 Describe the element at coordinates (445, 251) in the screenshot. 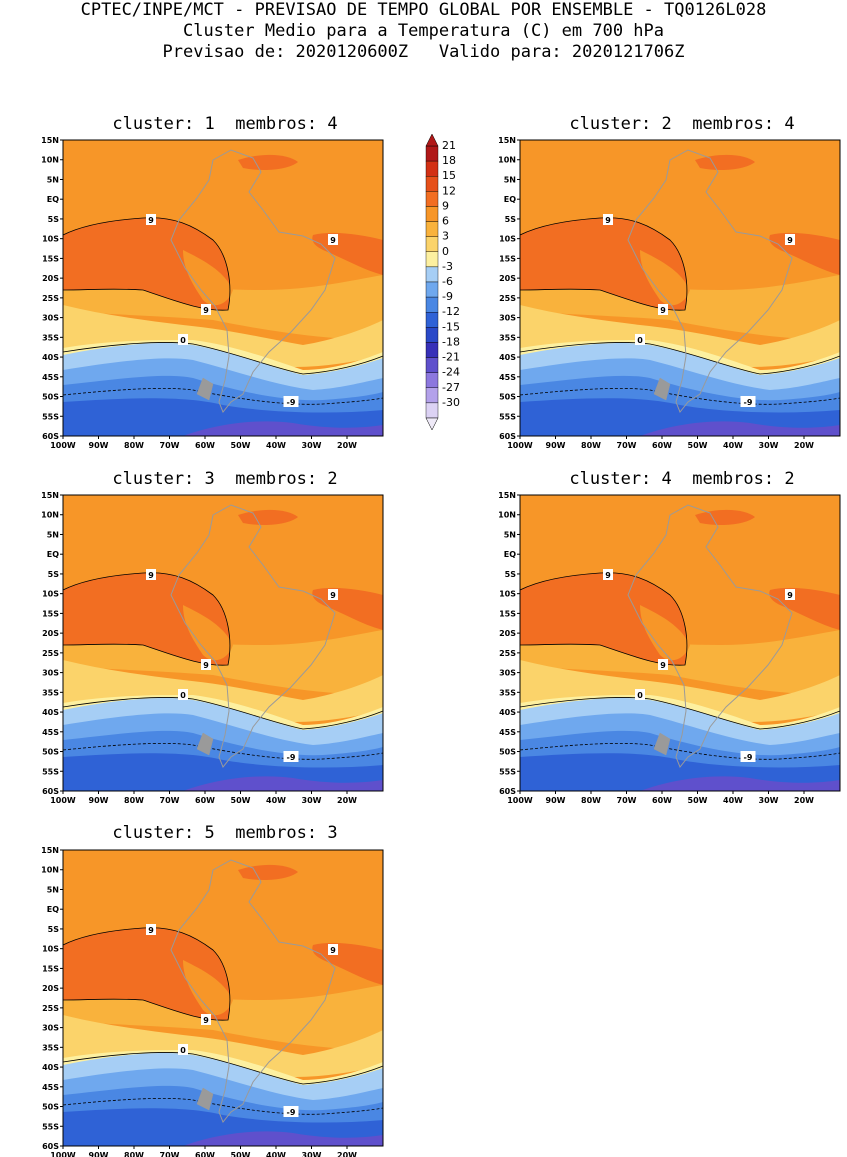

I see `colorbar-label: 0` at that location.